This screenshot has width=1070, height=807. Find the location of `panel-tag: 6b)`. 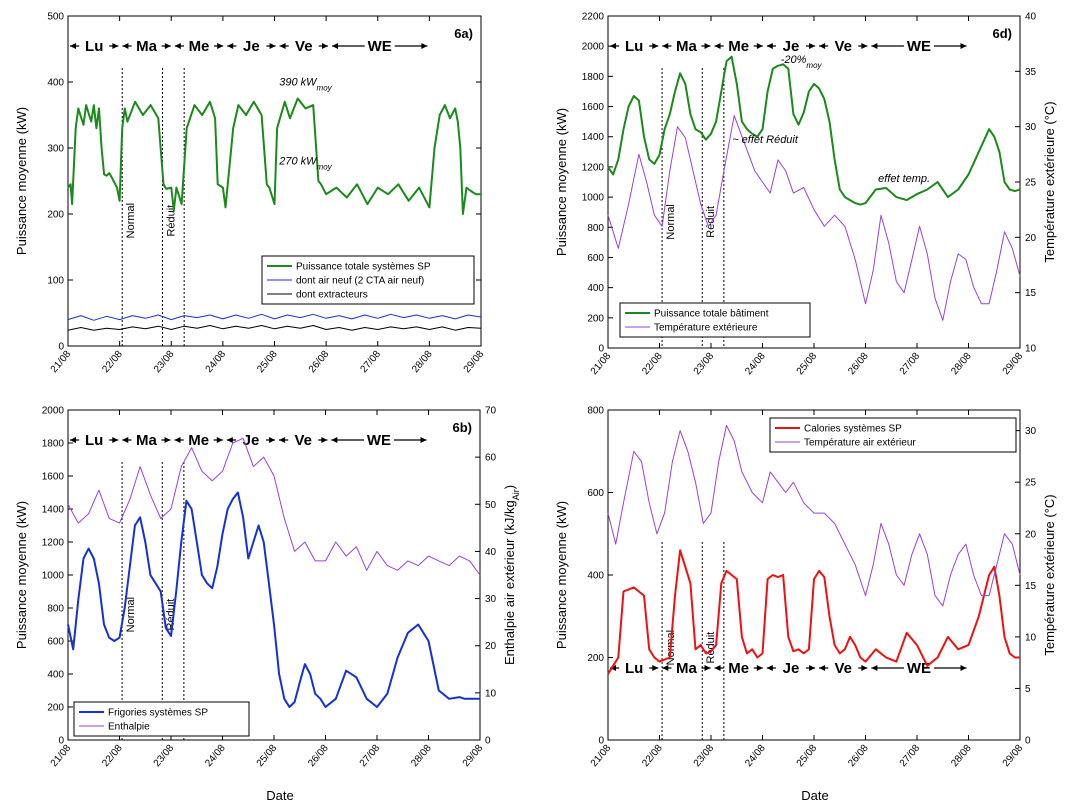

panel-tag: 6b) is located at coordinates (463, 427).